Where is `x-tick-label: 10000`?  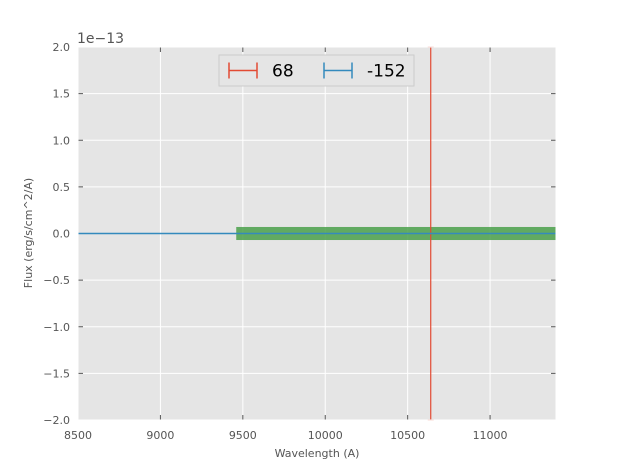 x-tick-label: 10000 is located at coordinates (325, 435).